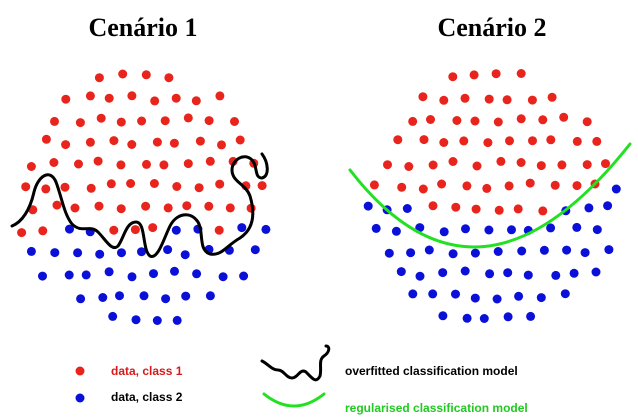 The image size is (638, 418). I want to click on overfitted-boundary-curve, so click(139, 205).